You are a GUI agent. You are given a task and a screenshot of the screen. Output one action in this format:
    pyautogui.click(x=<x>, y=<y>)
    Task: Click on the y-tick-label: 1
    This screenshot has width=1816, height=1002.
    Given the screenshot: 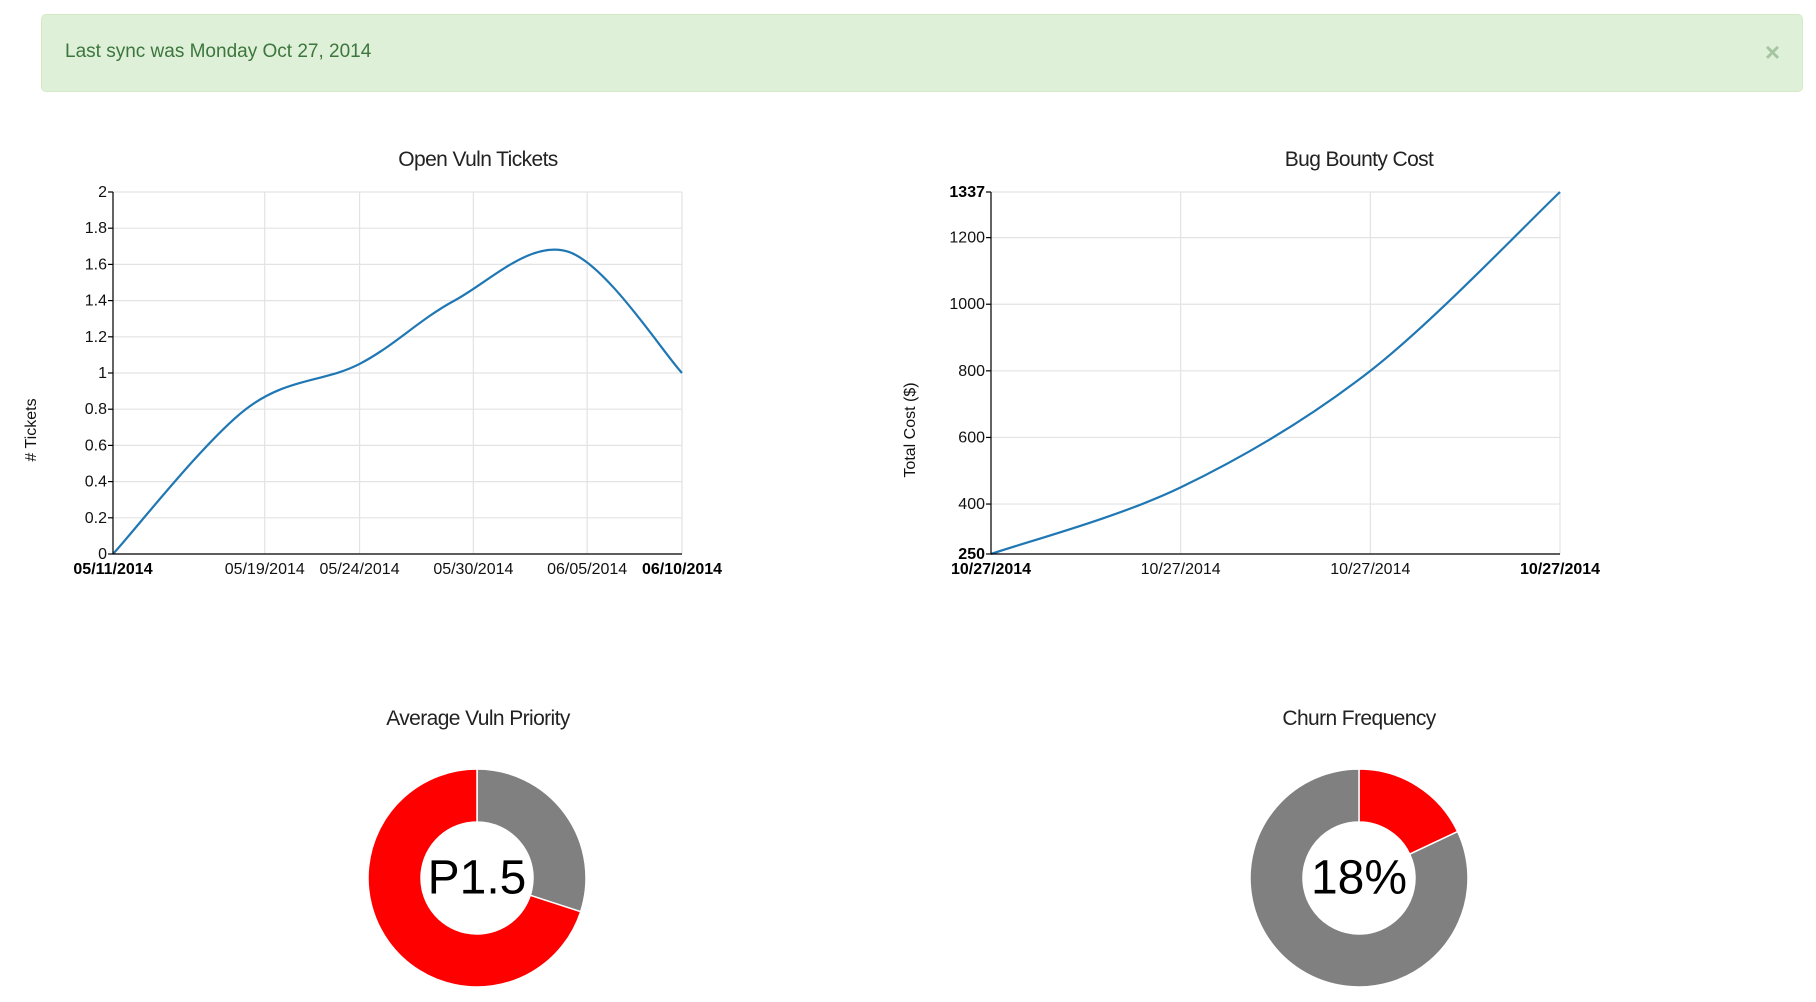 What is the action you would take?
    pyautogui.click(x=102, y=373)
    